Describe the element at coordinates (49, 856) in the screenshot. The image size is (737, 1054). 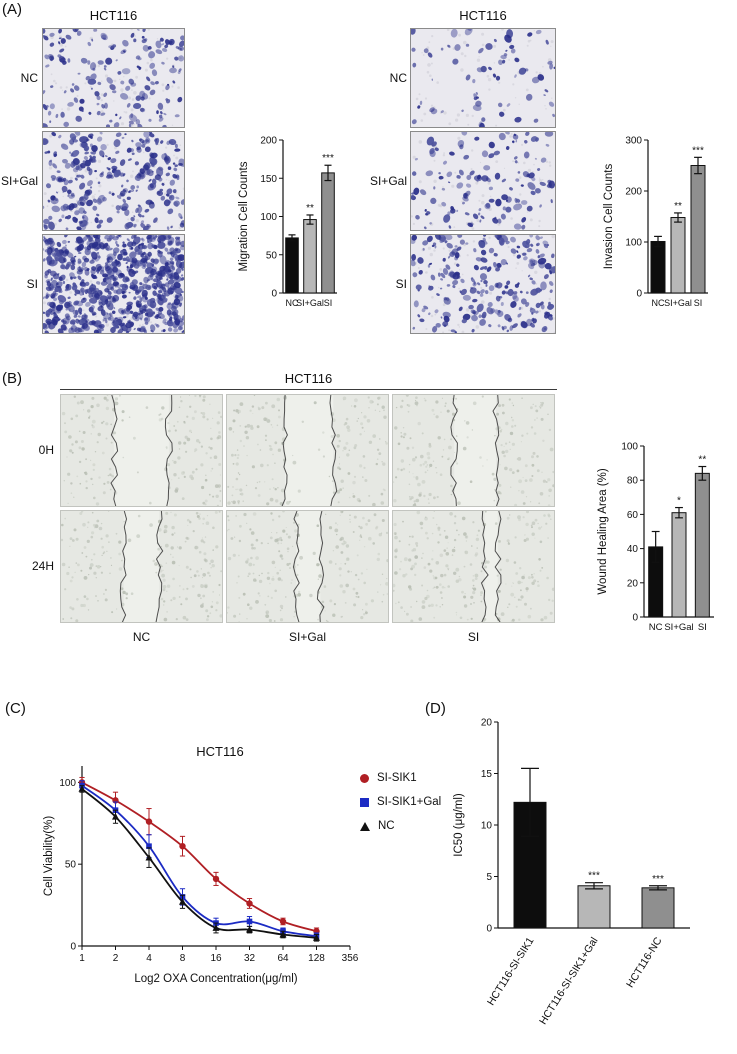
I see `svg-text: Cell Viability(%)` at that location.